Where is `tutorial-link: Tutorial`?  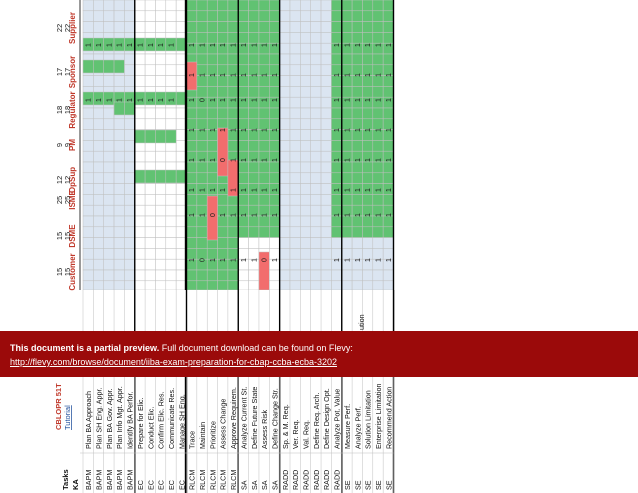
tutorial-link: Tutorial is located at coordinates (67, 417).